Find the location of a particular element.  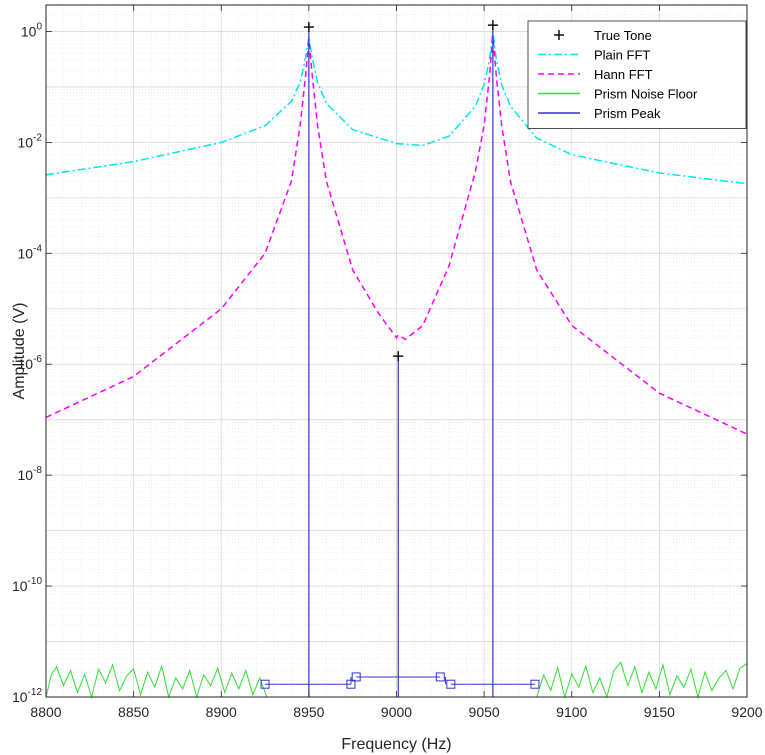

legend-label: Prism Peak is located at coordinates (627, 113).